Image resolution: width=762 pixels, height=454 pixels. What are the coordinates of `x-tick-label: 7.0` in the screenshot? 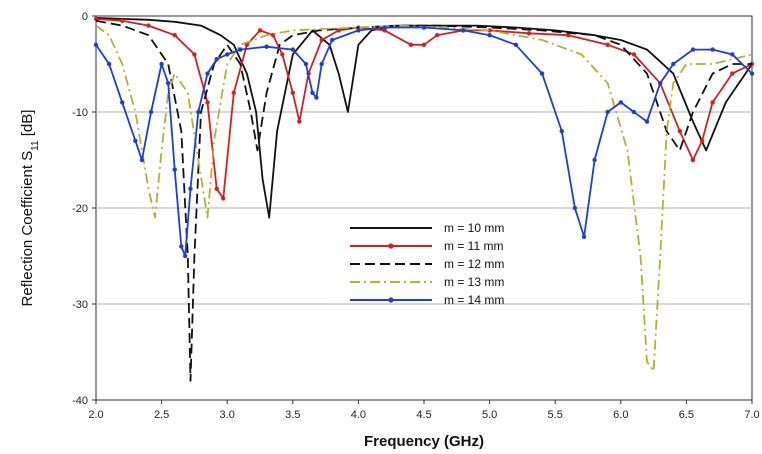 It's located at (751, 415).